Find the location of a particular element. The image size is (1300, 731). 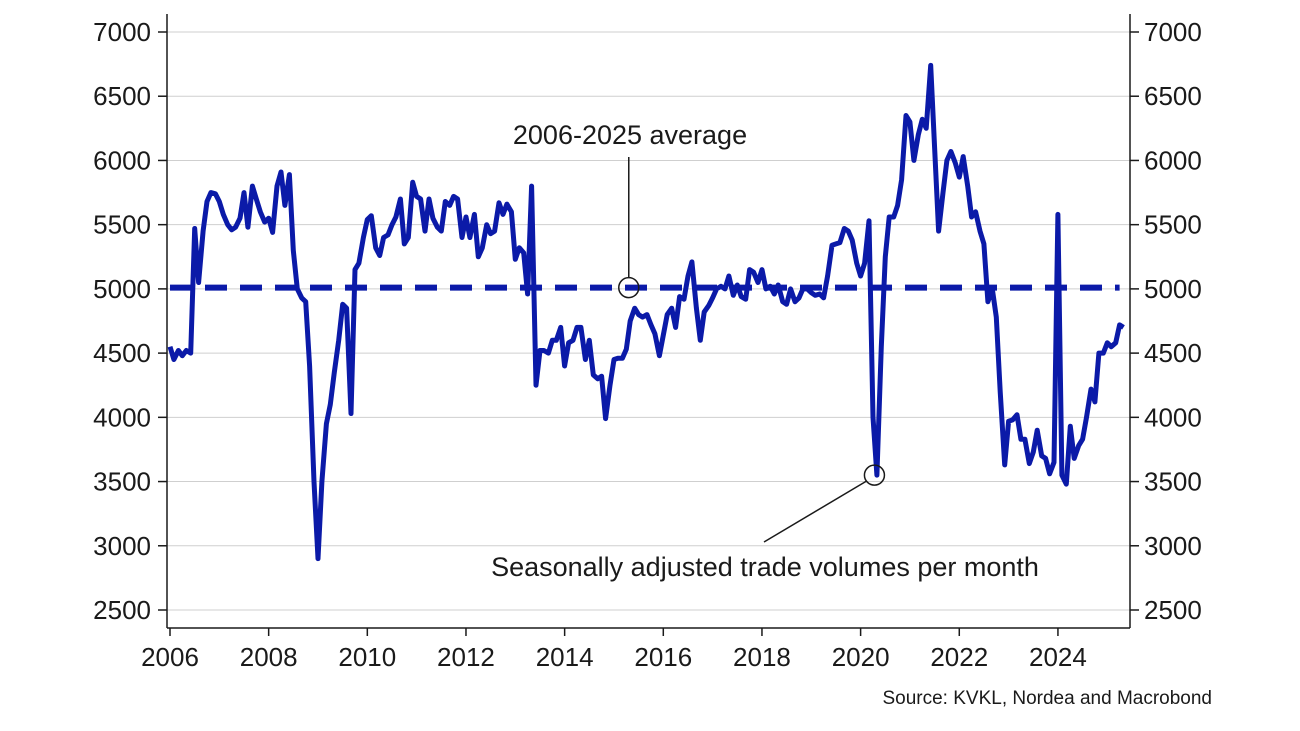

left-y-tick-label: 5500 is located at coordinates (122, 225).